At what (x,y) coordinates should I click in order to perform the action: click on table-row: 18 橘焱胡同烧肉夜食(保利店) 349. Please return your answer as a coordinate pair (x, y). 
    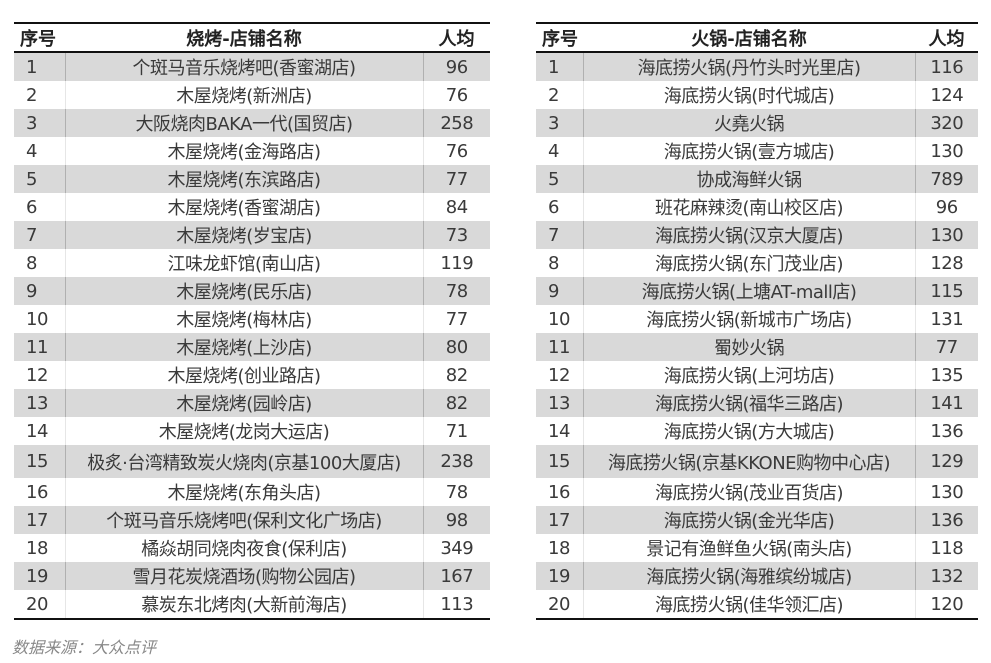
    Looking at the image, I should click on (252, 548).